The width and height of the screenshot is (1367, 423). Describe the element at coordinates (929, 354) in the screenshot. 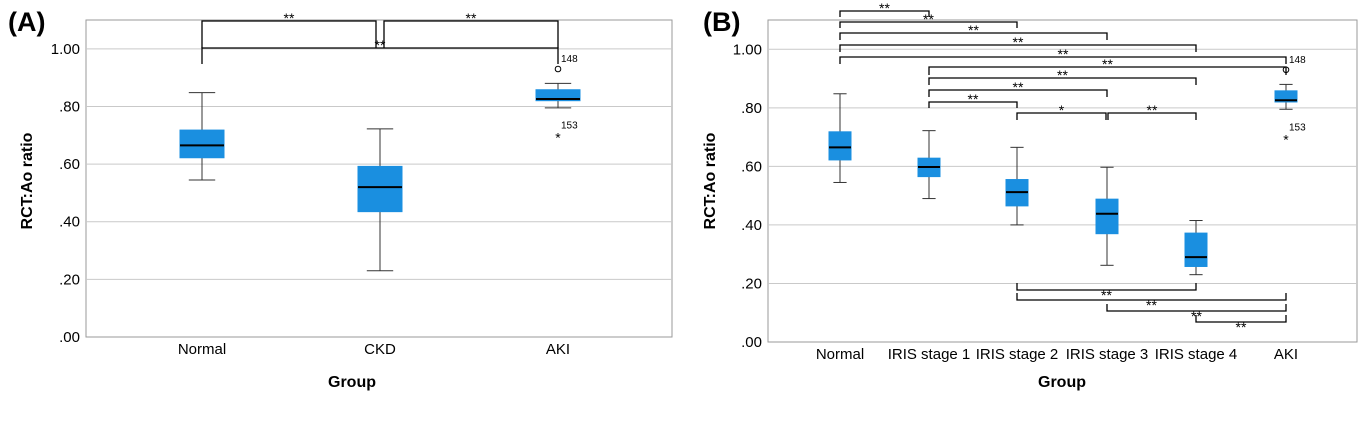

I see `x-tick-label: IRIS stage 1` at that location.